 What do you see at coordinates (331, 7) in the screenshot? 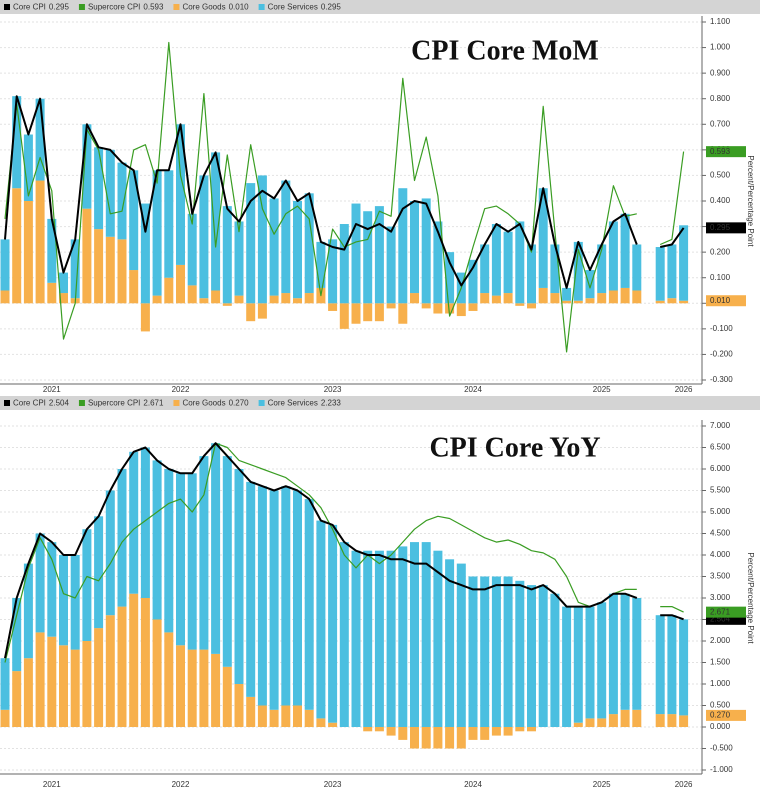
I see `legend-value: 0.295` at bounding box center [331, 7].